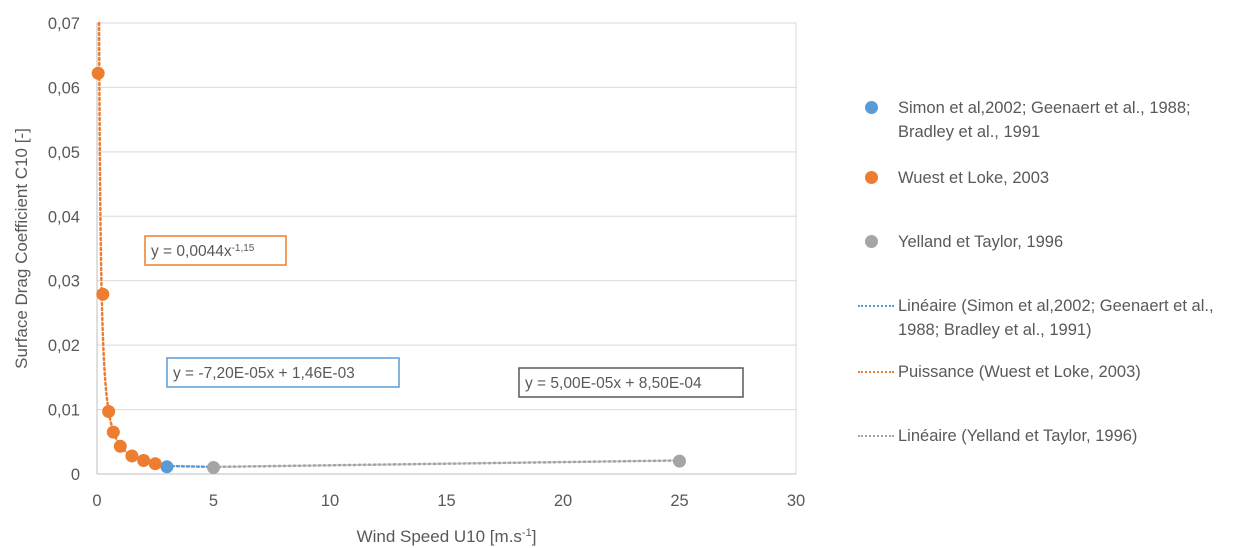 The image size is (1249, 548). What do you see at coordinates (878, 372) in the screenshot?
I see `legend-marker-pow-wuest` at bounding box center [878, 372].